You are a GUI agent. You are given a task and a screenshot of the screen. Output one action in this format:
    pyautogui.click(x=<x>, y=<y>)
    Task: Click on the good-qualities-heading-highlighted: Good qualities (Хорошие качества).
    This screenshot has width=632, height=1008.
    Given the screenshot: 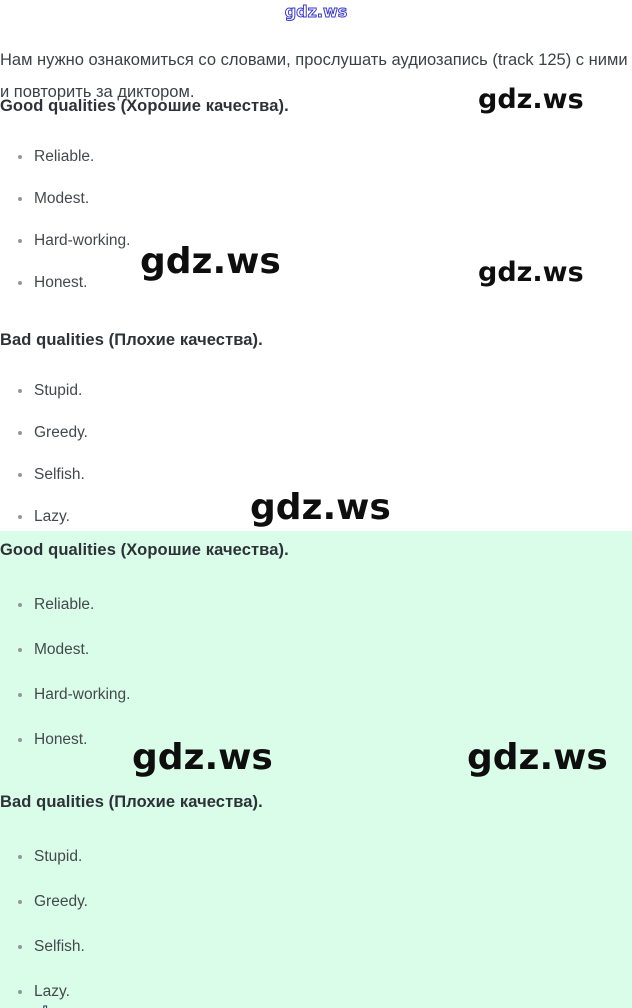 What is the action you would take?
    pyautogui.click(x=144, y=550)
    